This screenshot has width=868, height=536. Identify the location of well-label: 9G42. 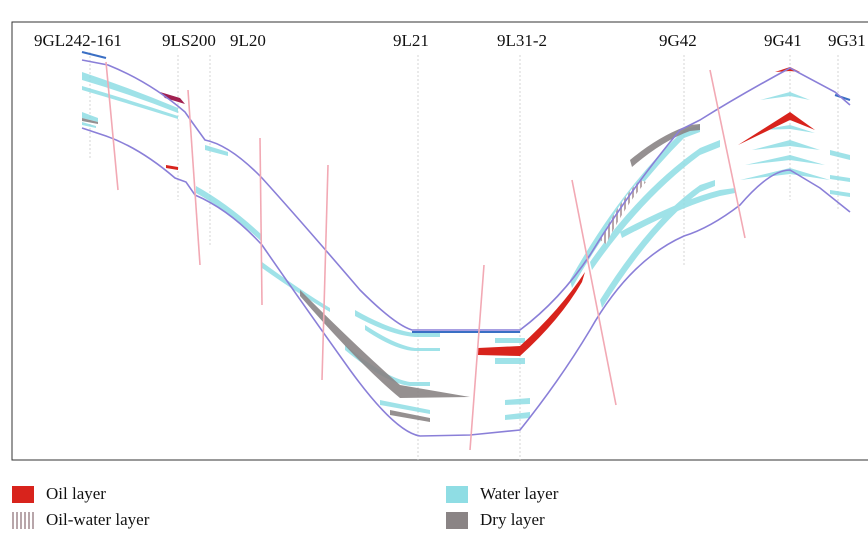
(678, 40).